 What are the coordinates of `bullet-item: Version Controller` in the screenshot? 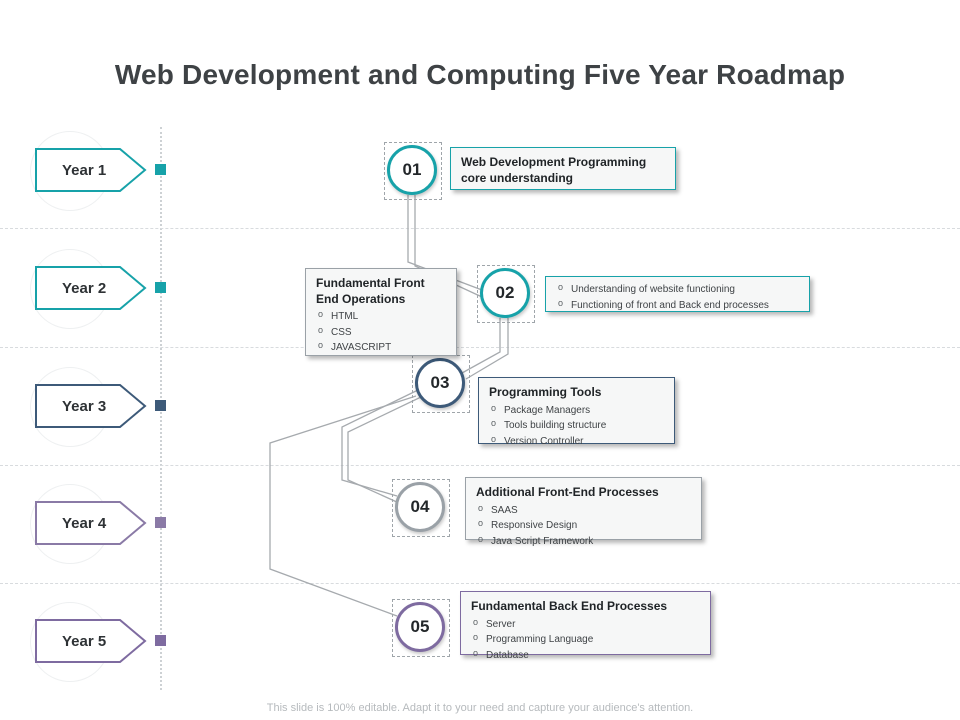 It's located at (576, 441).